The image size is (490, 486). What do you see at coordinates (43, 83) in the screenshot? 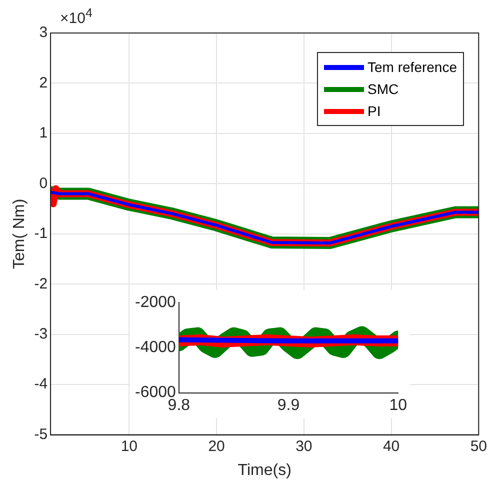
I see `y-tick-label: 2` at bounding box center [43, 83].